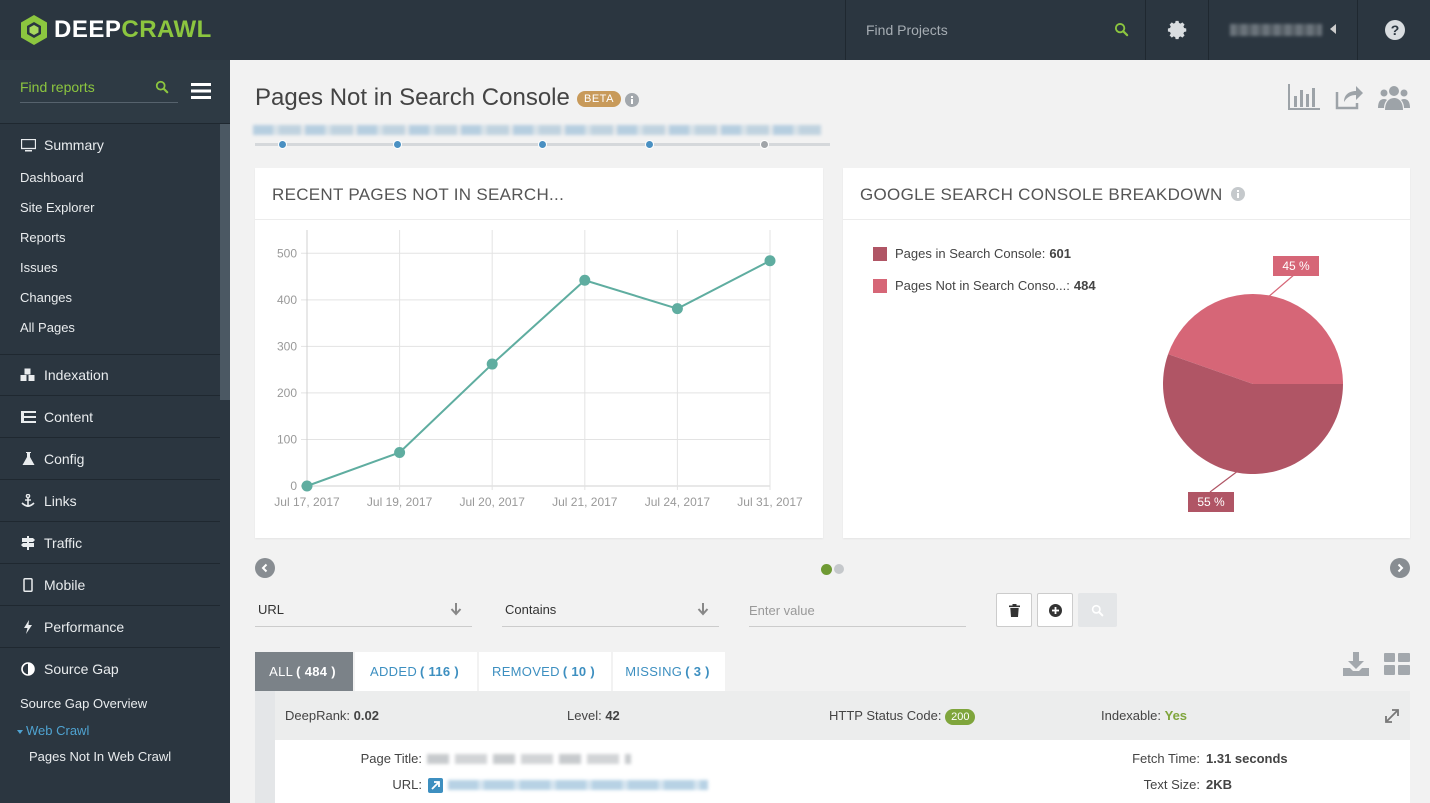 The width and height of the screenshot is (1430, 803). What do you see at coordinates (857, 610) in the screenshot?
I see `filter-value-input` at bounding box center [857, 610].